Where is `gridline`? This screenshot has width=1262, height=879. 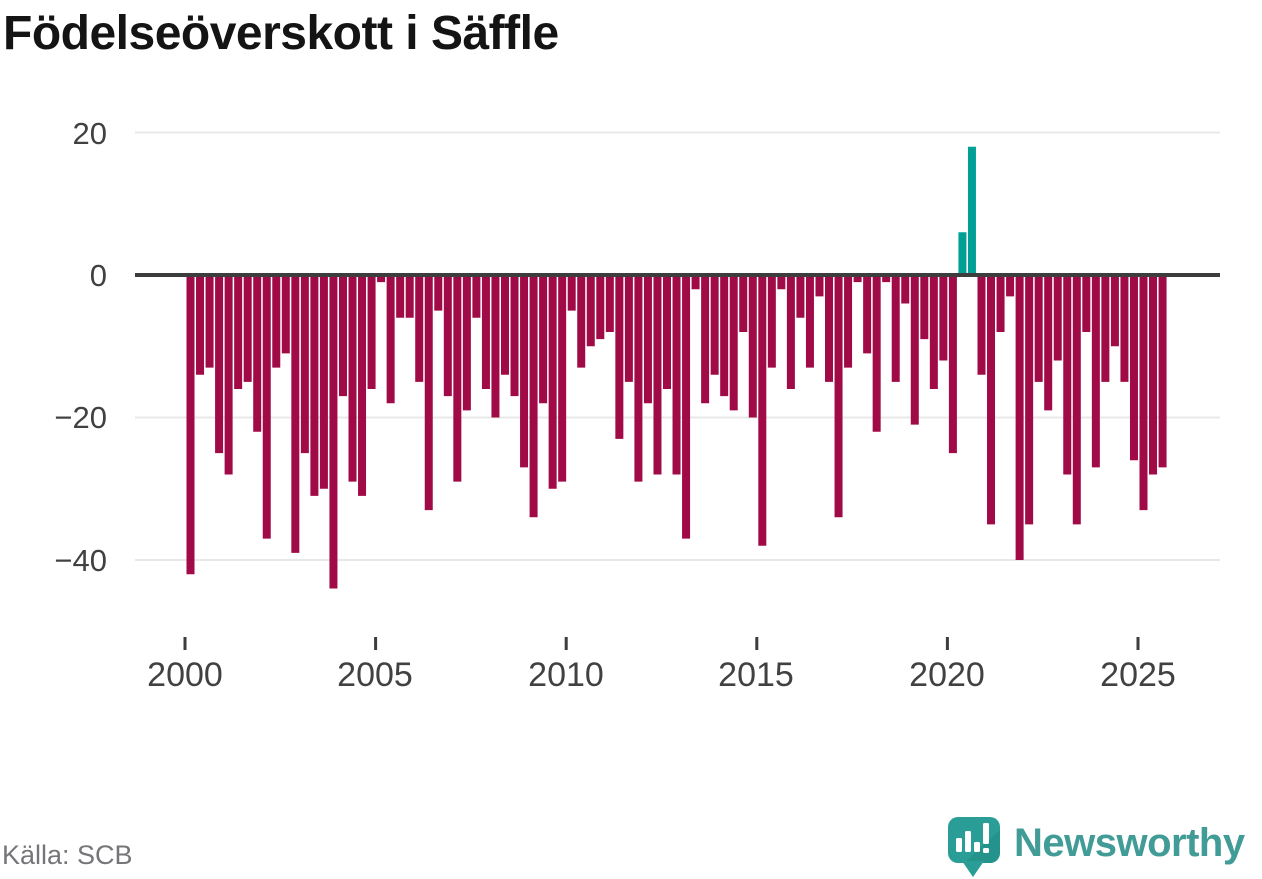
gridline is located at coordinates (677, 132).